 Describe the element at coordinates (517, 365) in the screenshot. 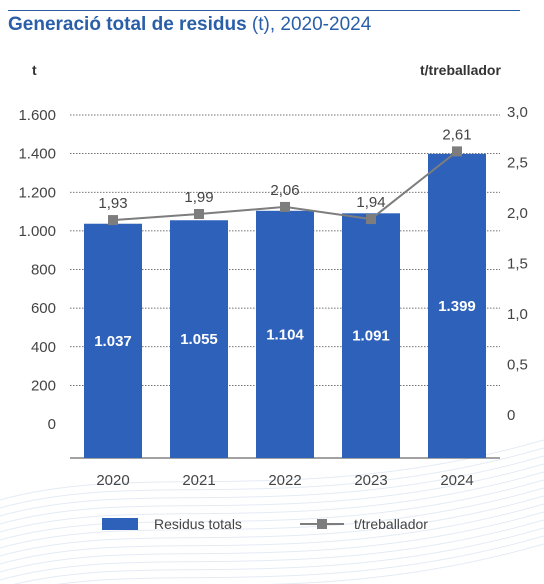

I see `right-tick-label: 0,5` at that location.